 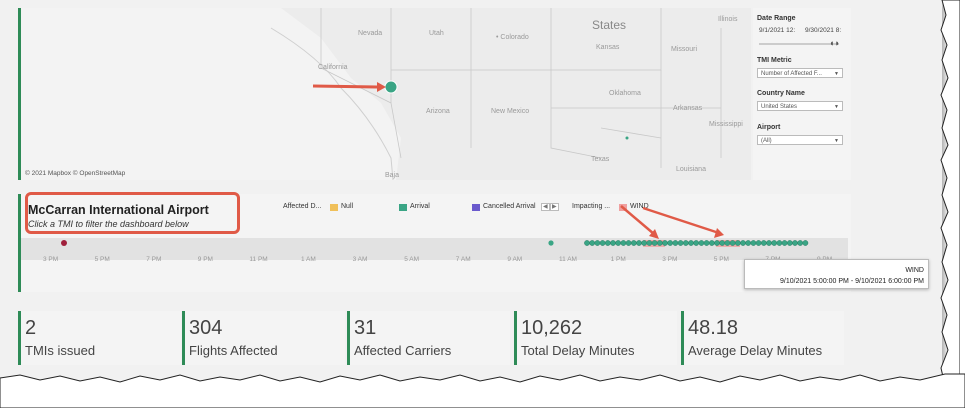 What do you see at coordinates (482, 390) in the screenshot?
I see `torn-edge-bottom` at bounding box center [482, 390].